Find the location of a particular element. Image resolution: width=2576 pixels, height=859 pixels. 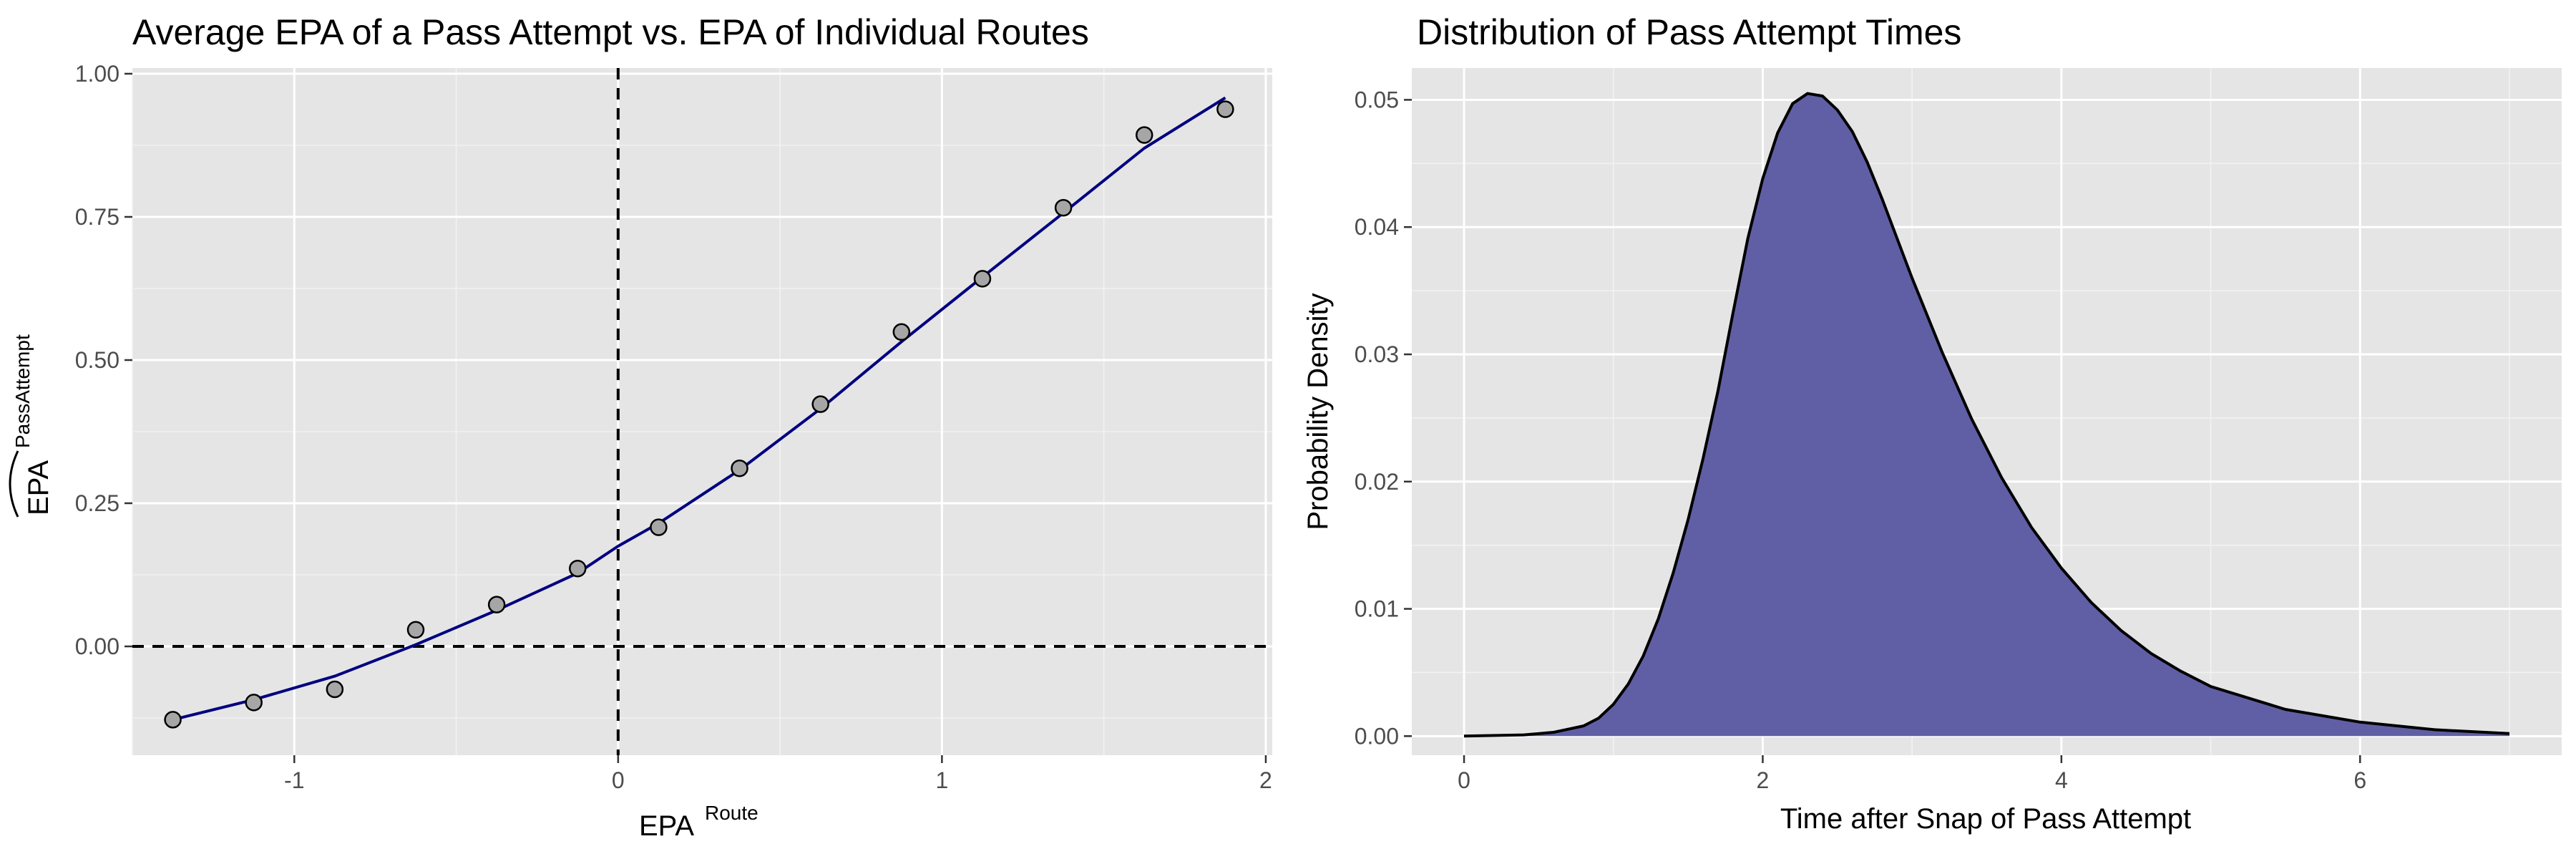

x-axis-label-superscript: Route is located at coordinates (731, 813).